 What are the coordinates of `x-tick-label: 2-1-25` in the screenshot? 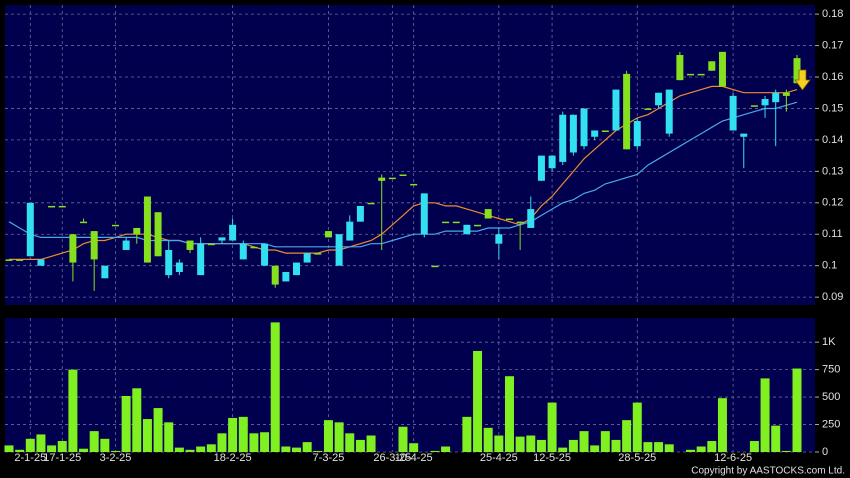 It's located at (30, 458).